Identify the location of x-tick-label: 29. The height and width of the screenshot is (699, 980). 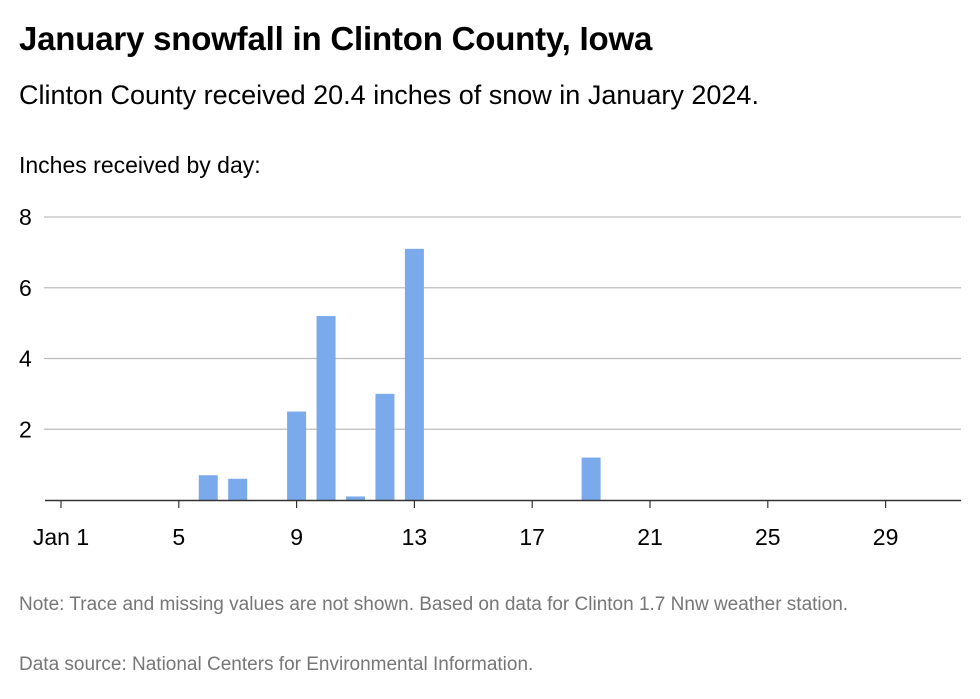
(886, 537).